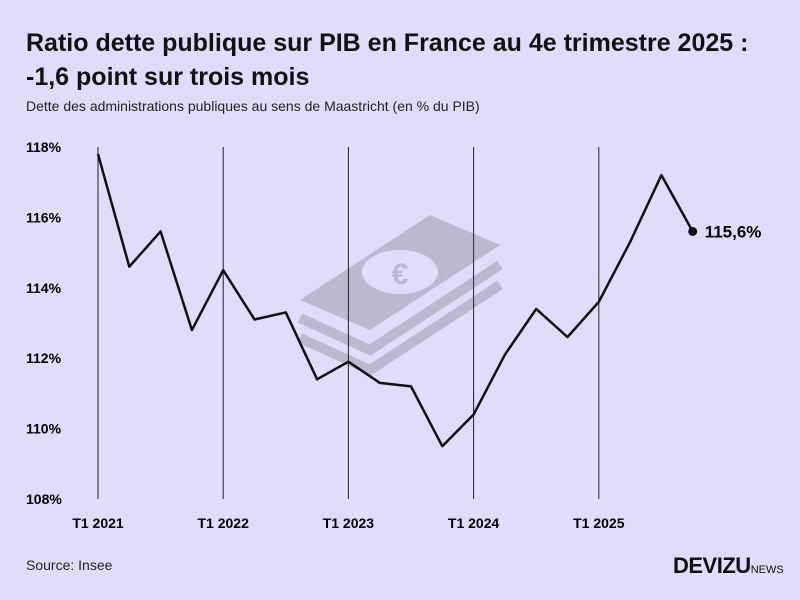 This screenshot has height=600, width=800. I want to click on euro-banknotes-icon: €, so click(400, 295).